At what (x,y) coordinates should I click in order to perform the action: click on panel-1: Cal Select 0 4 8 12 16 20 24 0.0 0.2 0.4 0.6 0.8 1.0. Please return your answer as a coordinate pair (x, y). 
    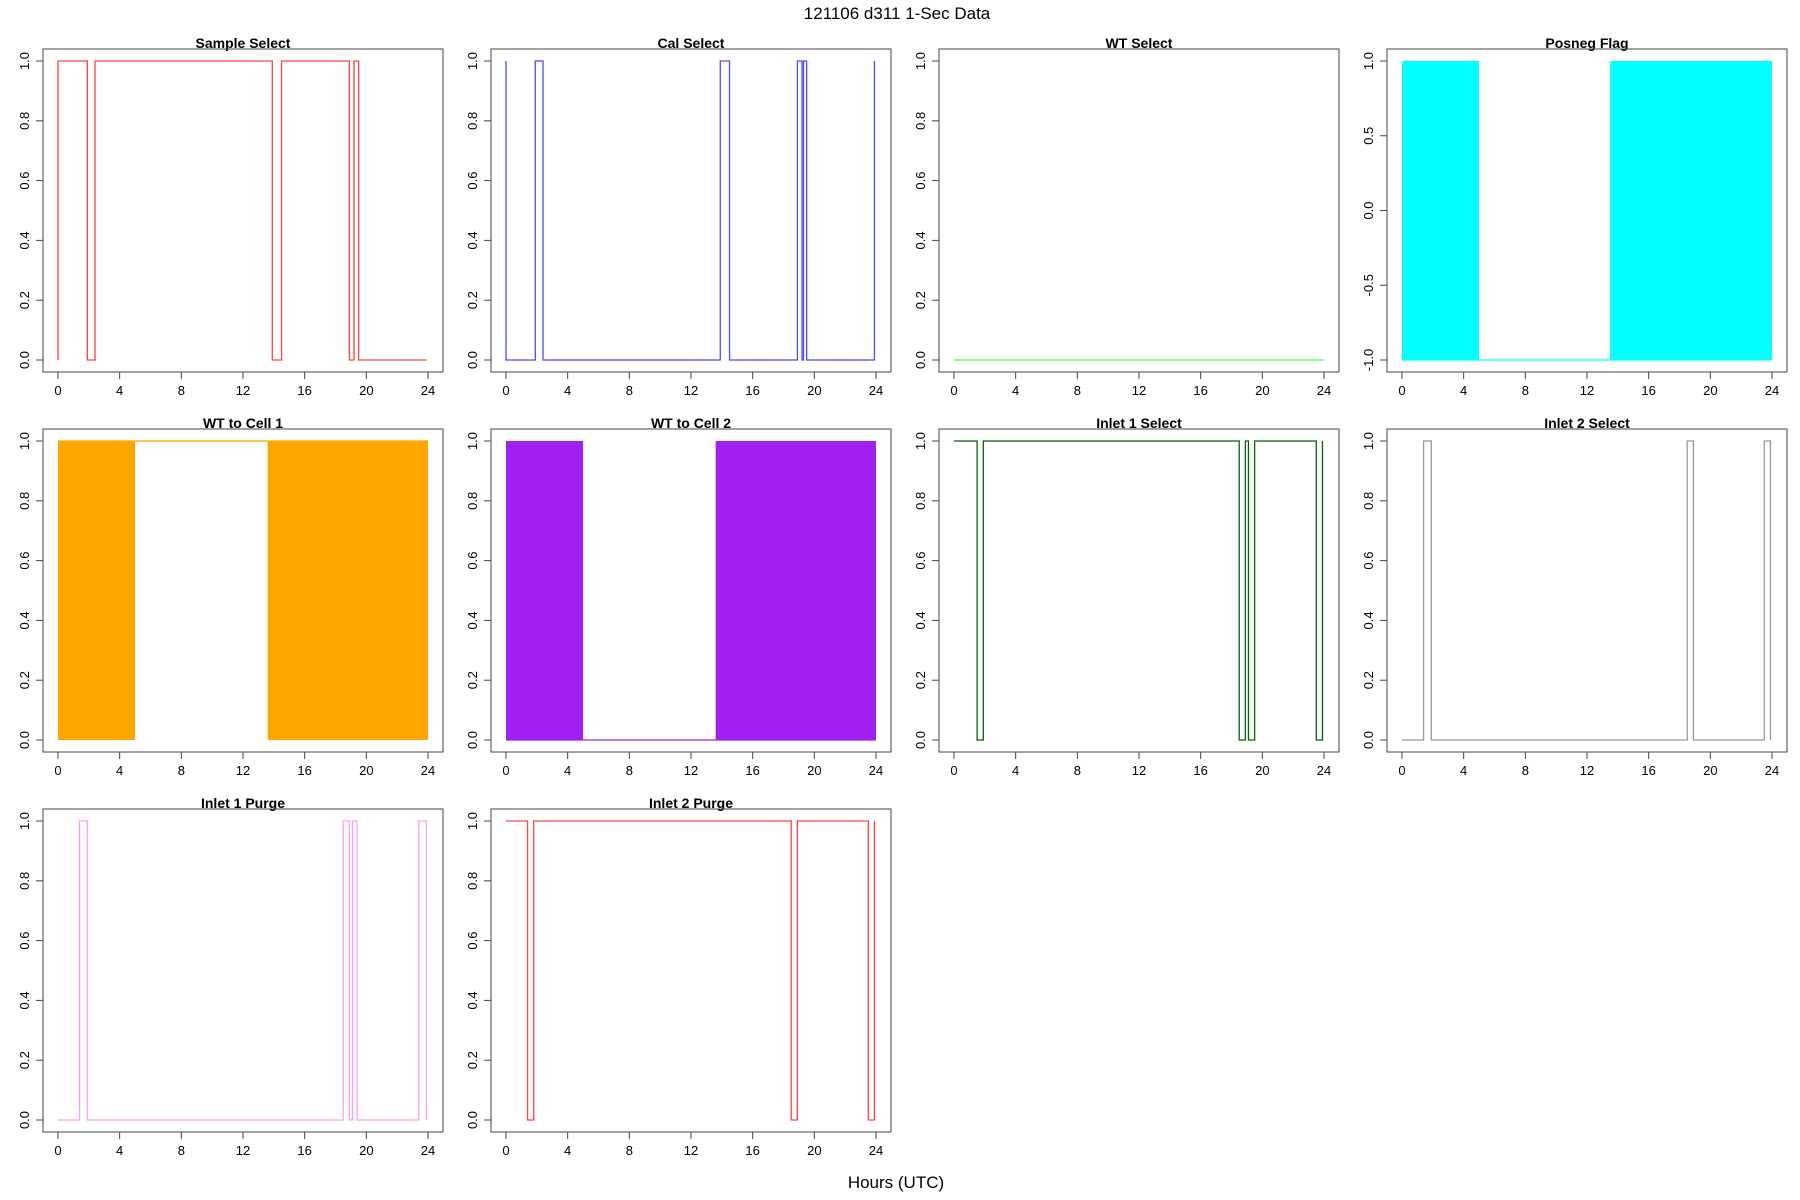
    Looking at the image, I should click on (678, 216).